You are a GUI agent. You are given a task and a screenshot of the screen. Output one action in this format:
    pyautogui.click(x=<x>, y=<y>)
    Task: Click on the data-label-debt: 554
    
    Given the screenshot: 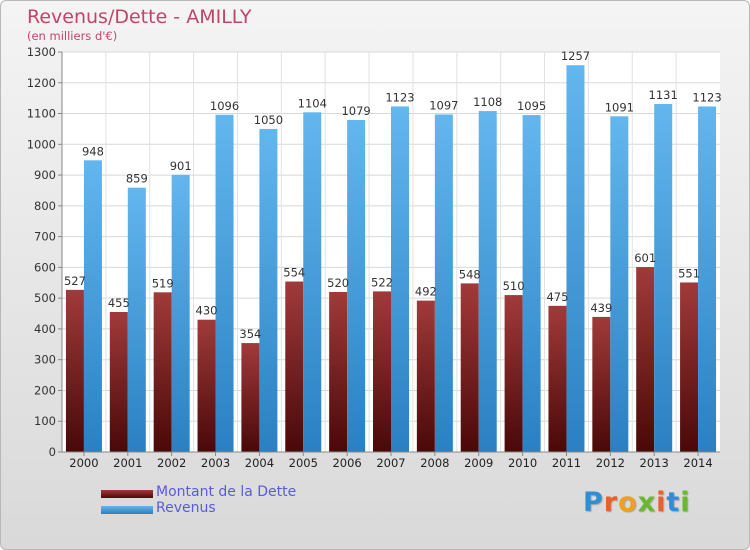 What is the action you would take?
    pyautogui.click(x=294, y=273)
    